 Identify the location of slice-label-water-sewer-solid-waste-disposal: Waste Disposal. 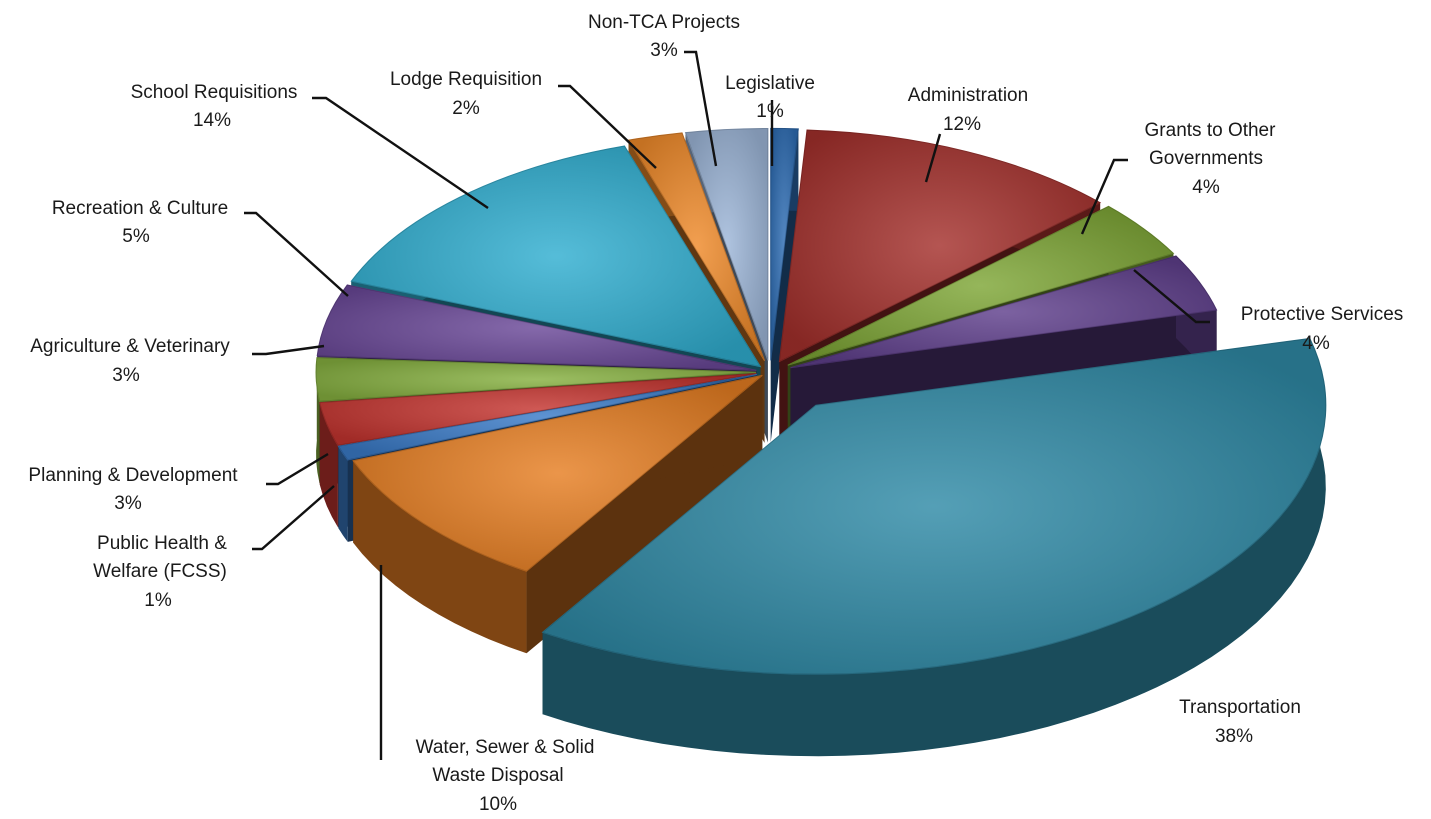
(497, 775).